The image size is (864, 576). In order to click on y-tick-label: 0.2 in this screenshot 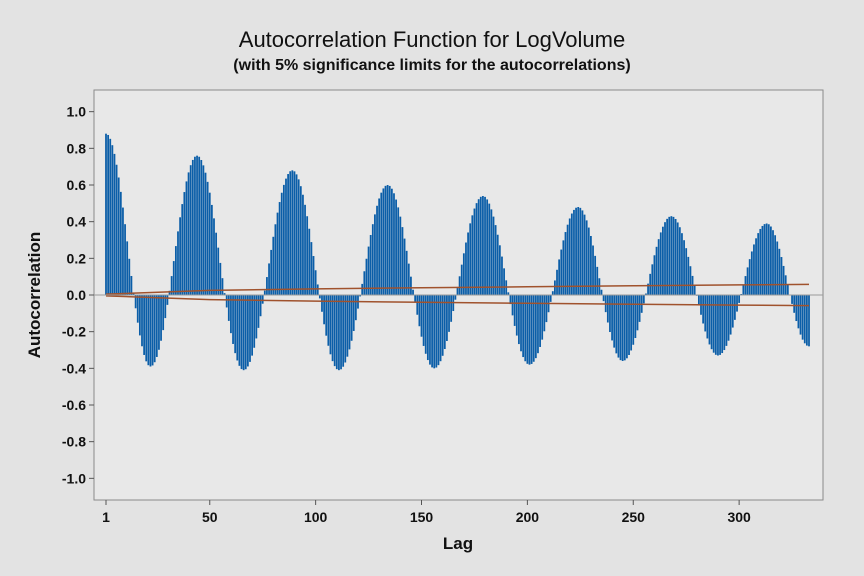, I will do `click(77, 258)`.